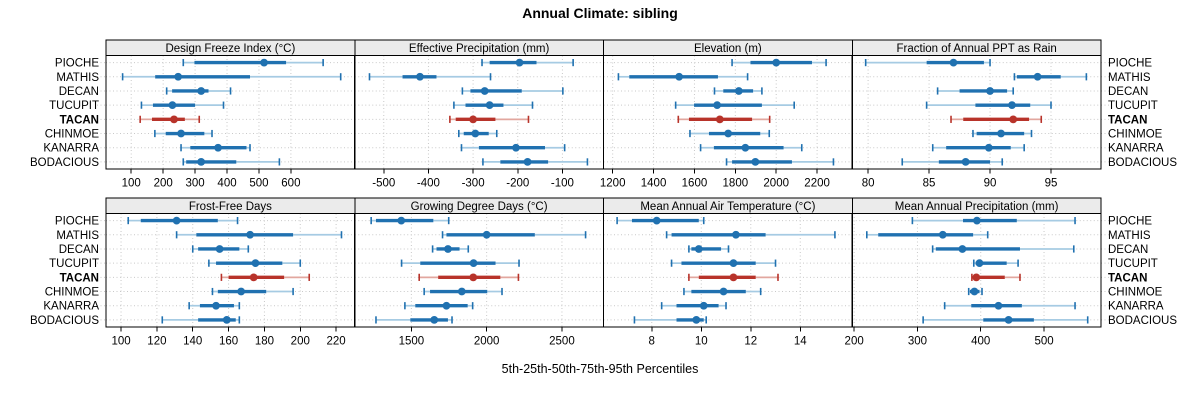  I want to click on panel-frost-free-days: 100 120 140 160 180 200 220 Frost-Free Days, so click(226, 272).